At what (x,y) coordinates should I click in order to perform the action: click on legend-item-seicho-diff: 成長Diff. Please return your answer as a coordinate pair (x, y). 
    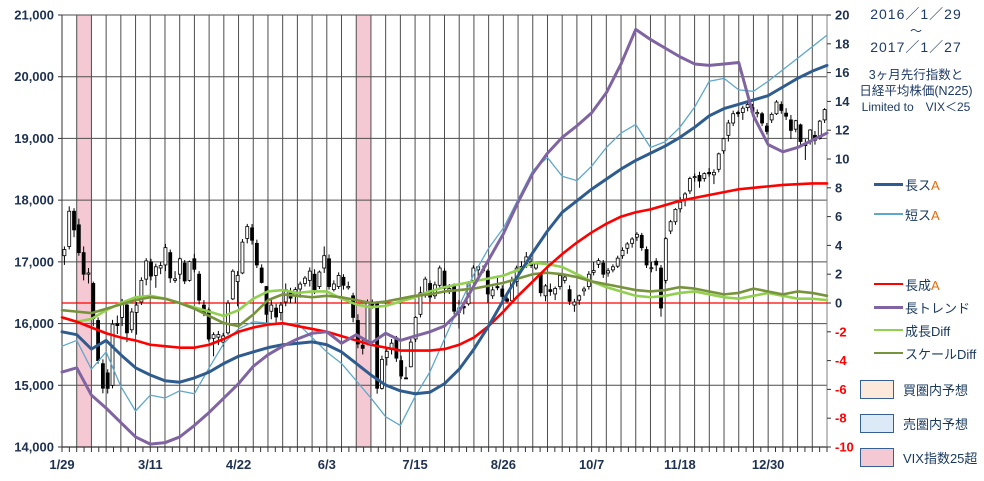
    Looking at the image, I should click on (912, 330).